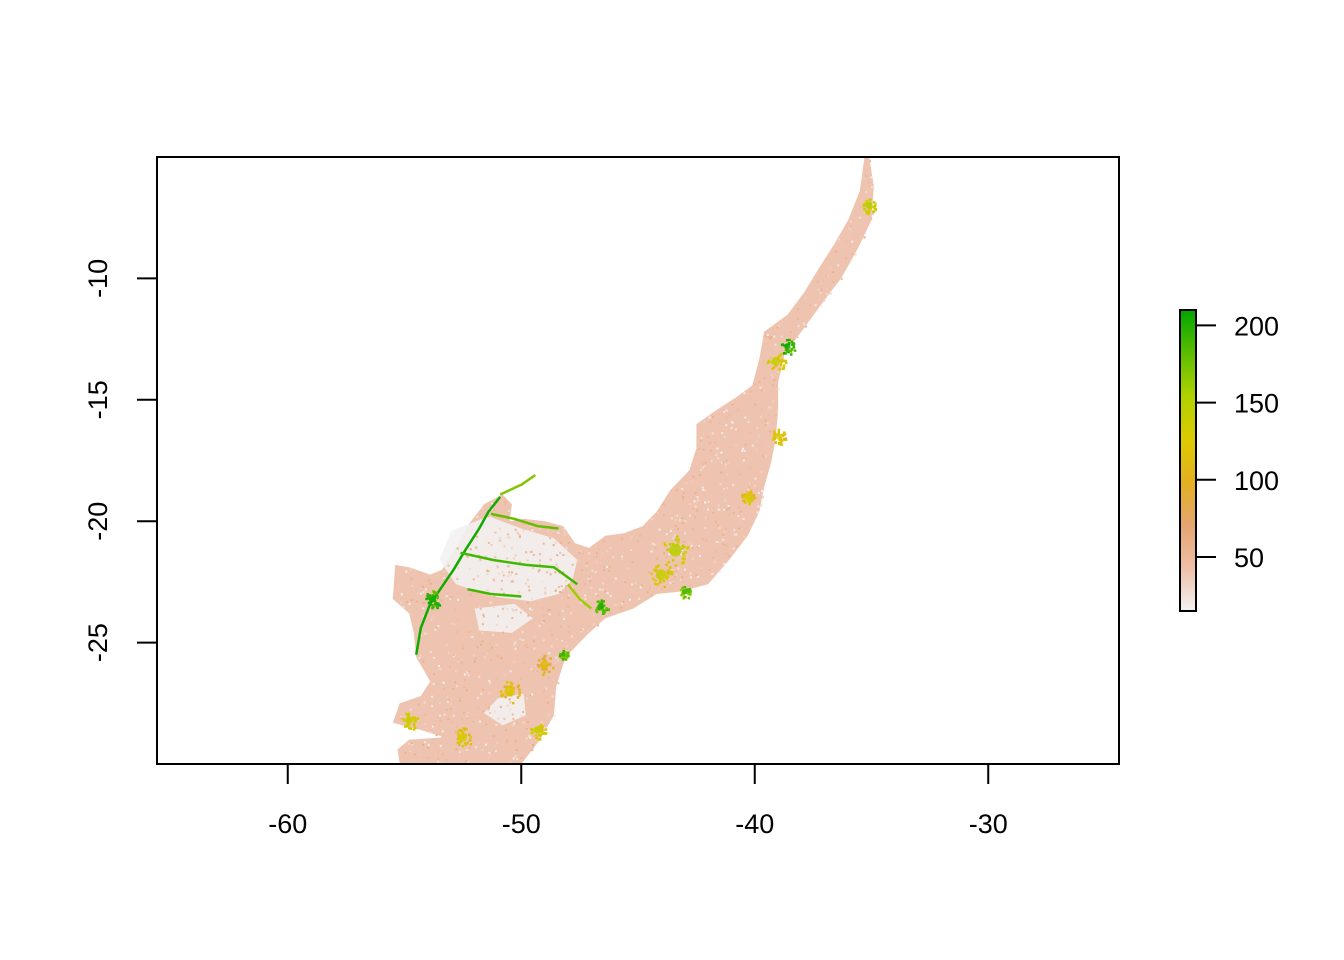  I want to click on y-axis: -10 -15 -20 -25, so click(120, 460).